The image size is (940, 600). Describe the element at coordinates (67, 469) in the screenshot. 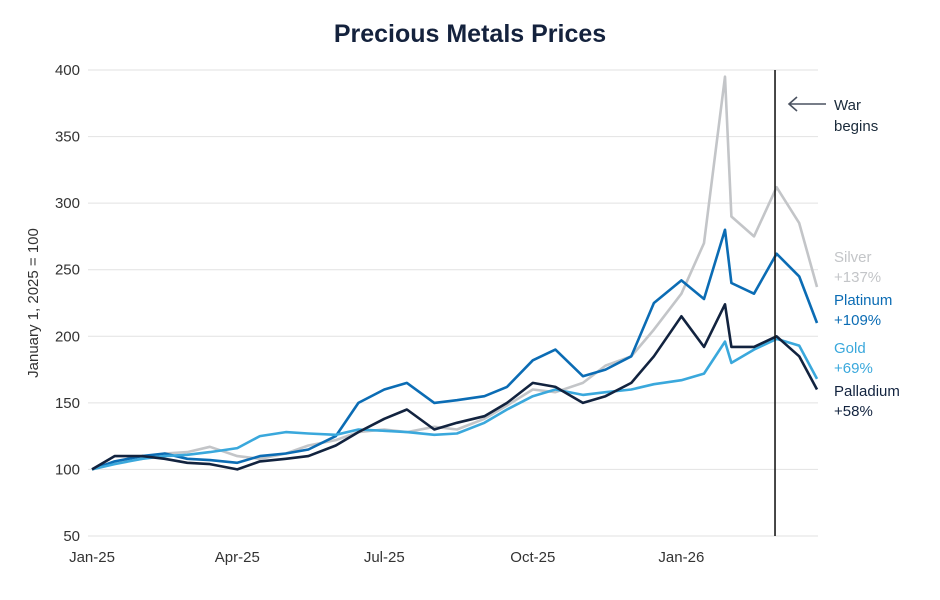

I see `y-tick-label: 100` at that location.